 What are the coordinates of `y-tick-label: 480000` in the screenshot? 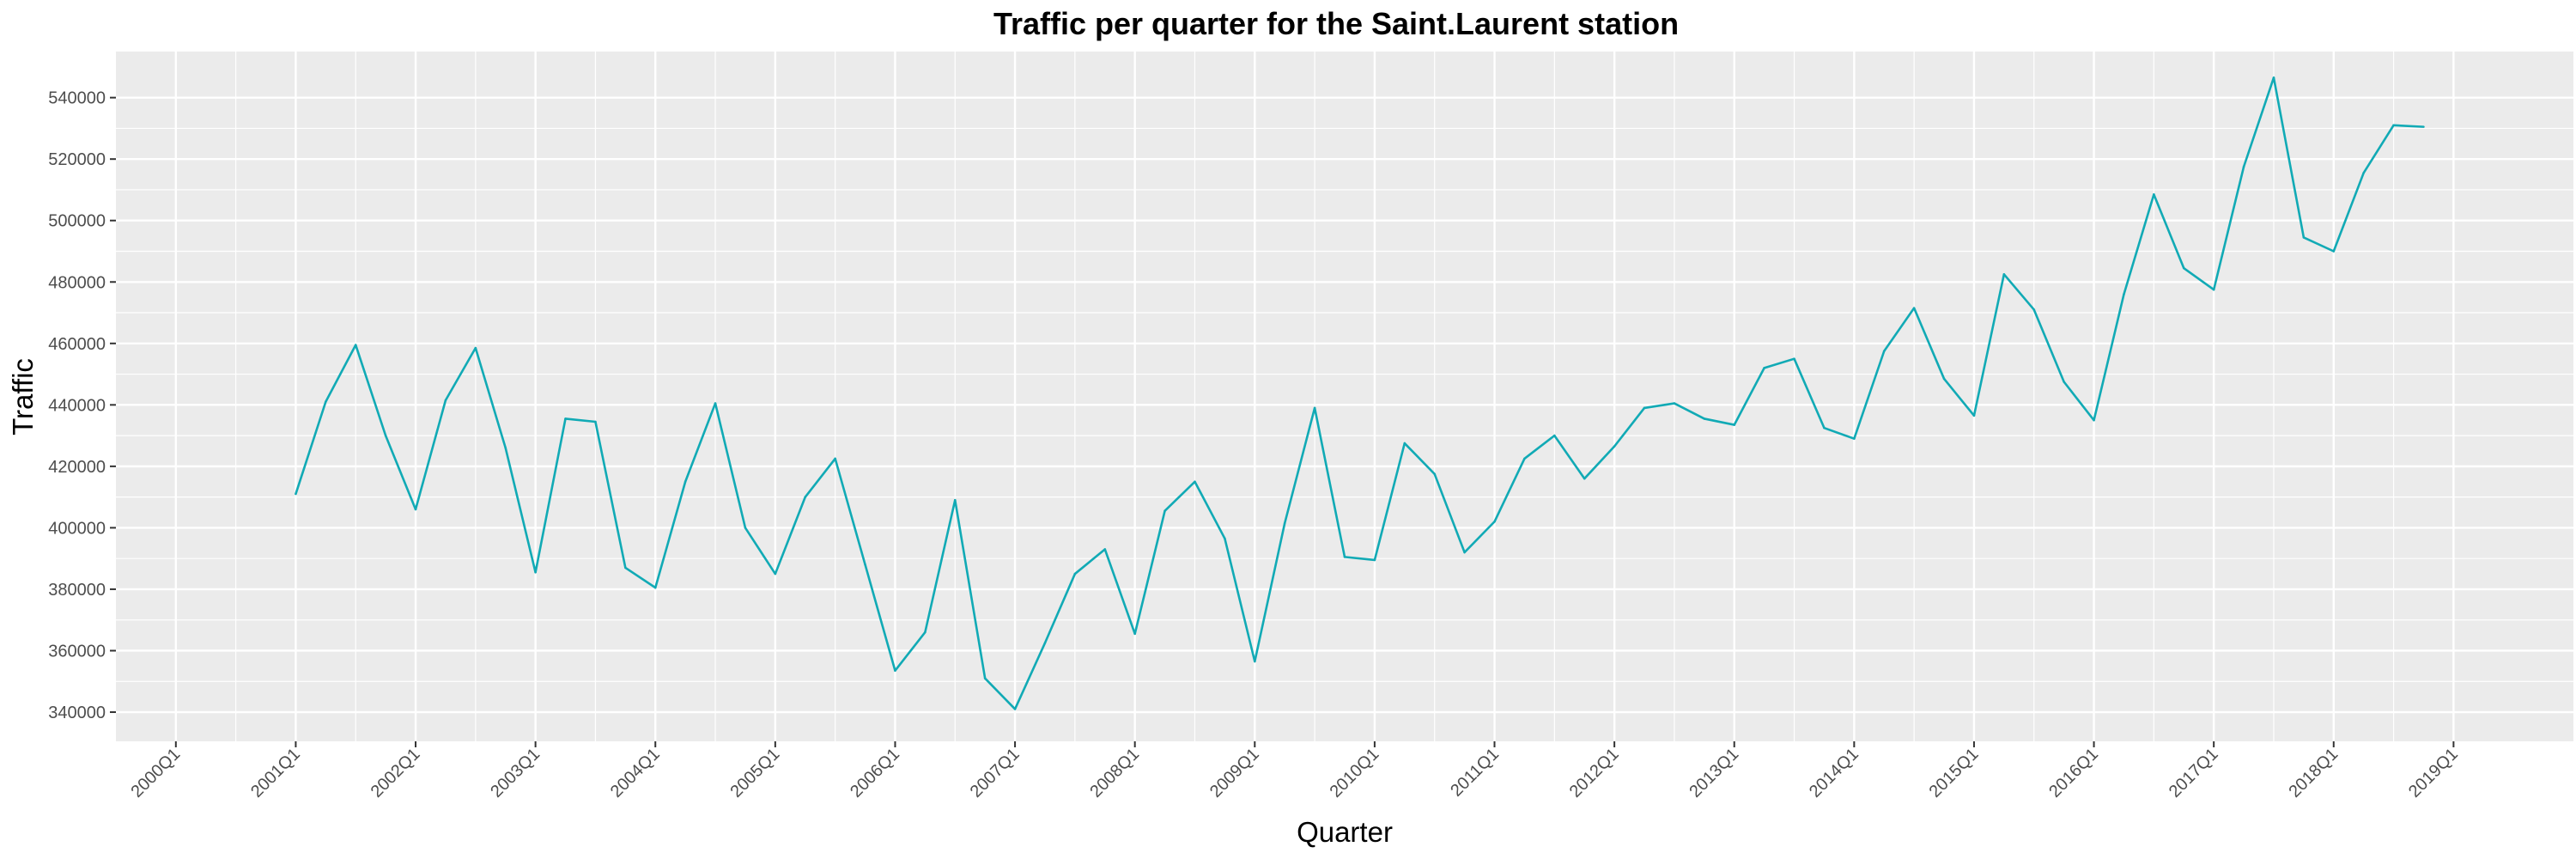 It's located at (77, 282).